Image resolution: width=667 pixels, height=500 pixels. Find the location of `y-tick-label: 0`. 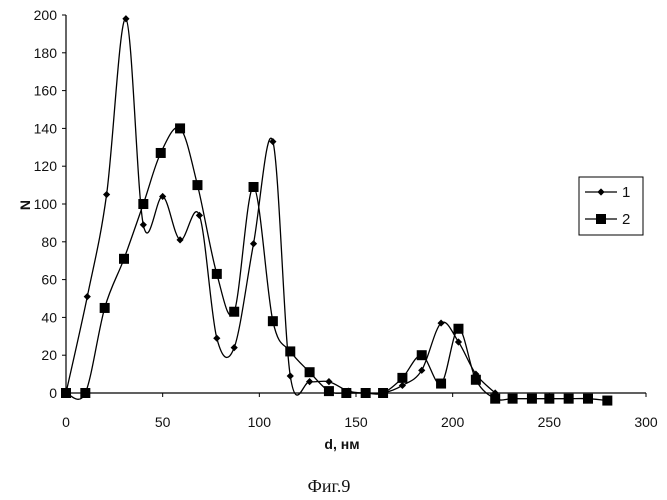

y-tick-label: 0 is located at coordinates (53, 393).